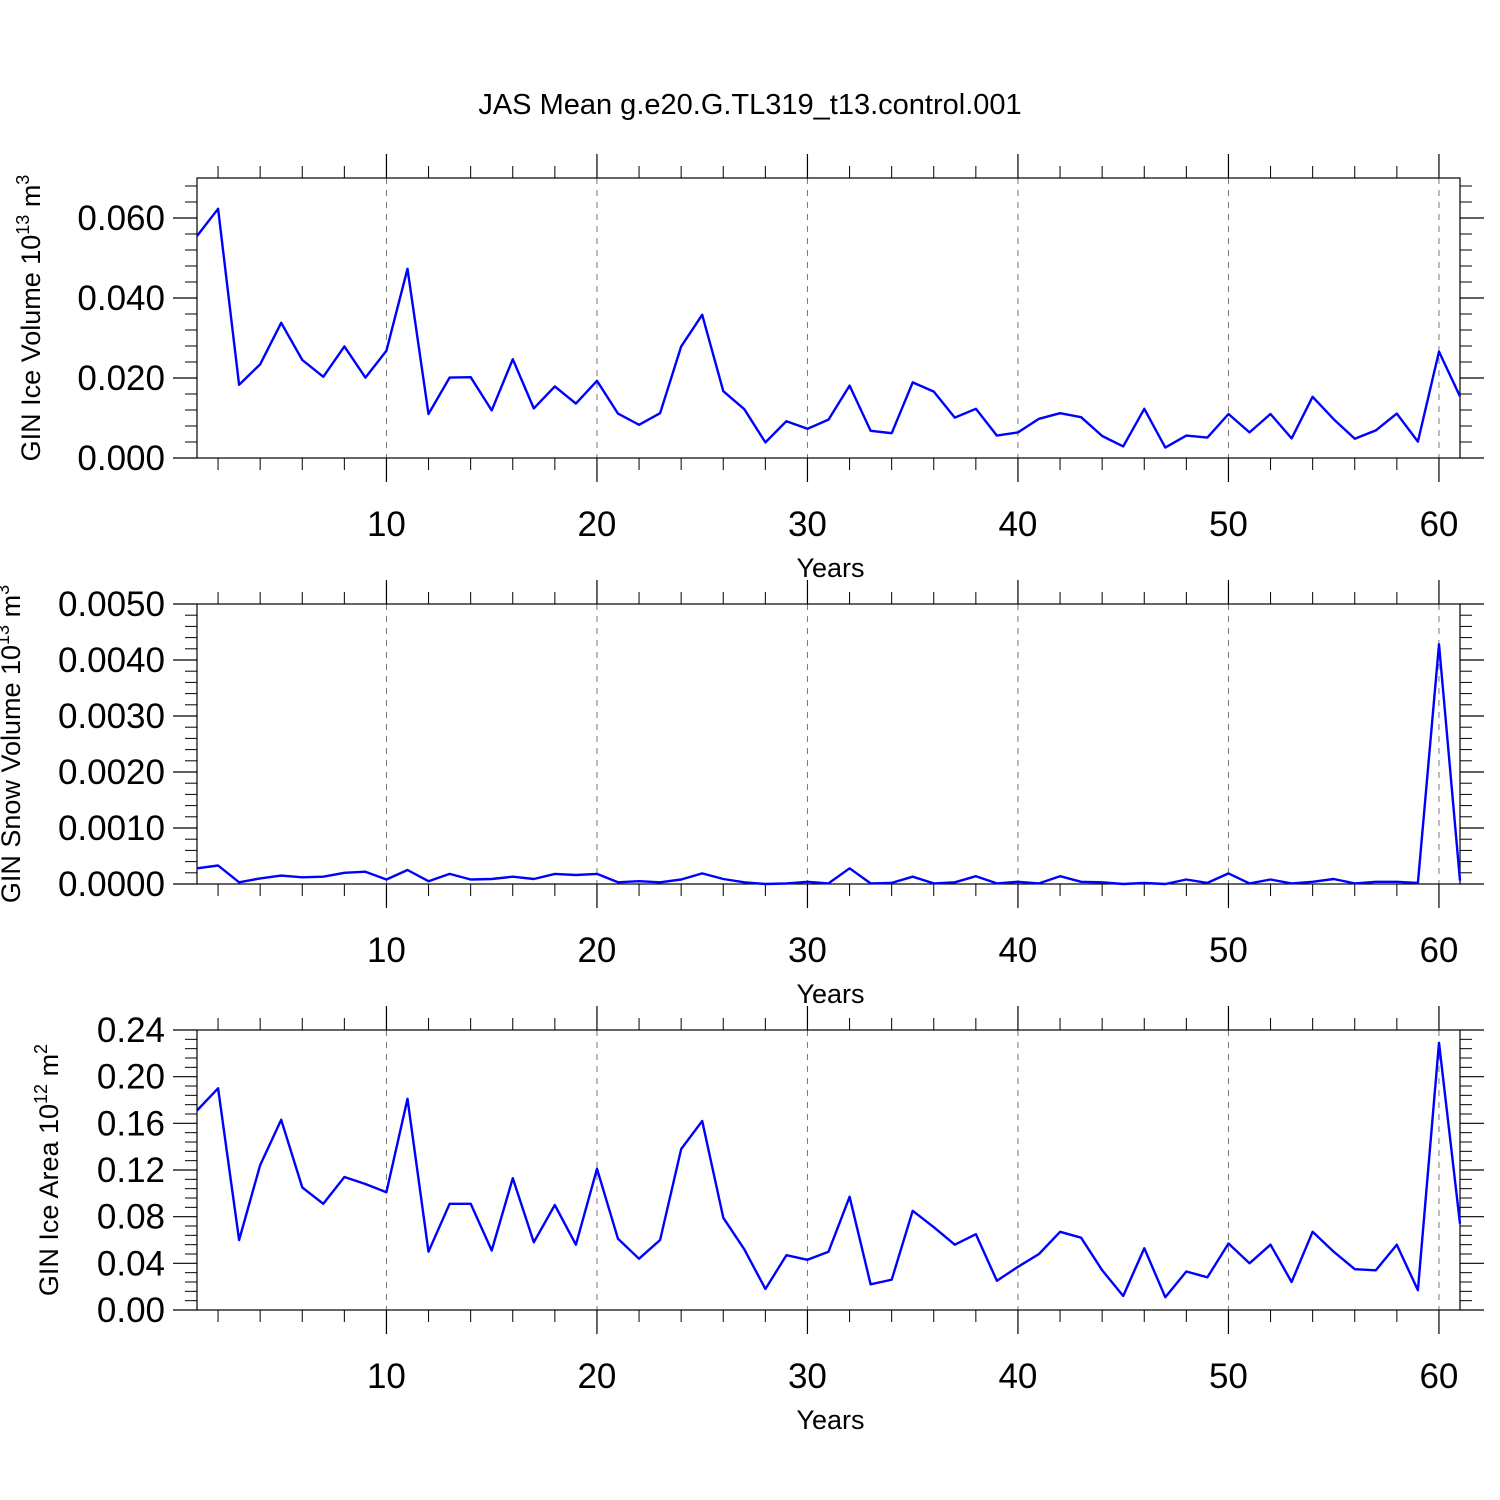 The image size is (1500, 1500). Describe the element at coordinates (131, 1310) in the screenshot. I see `y-tick-label: 0.00` at that location.